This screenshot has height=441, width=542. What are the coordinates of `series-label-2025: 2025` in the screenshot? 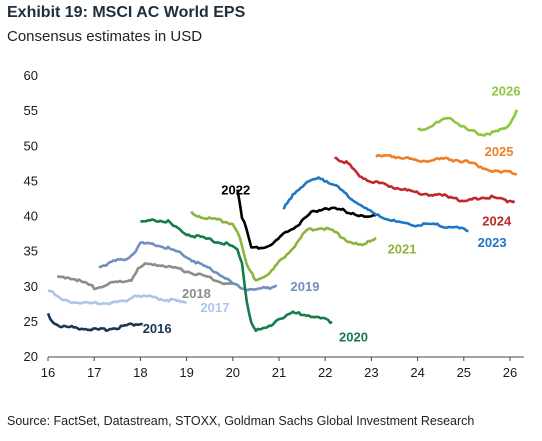 It's located at (499, 151).